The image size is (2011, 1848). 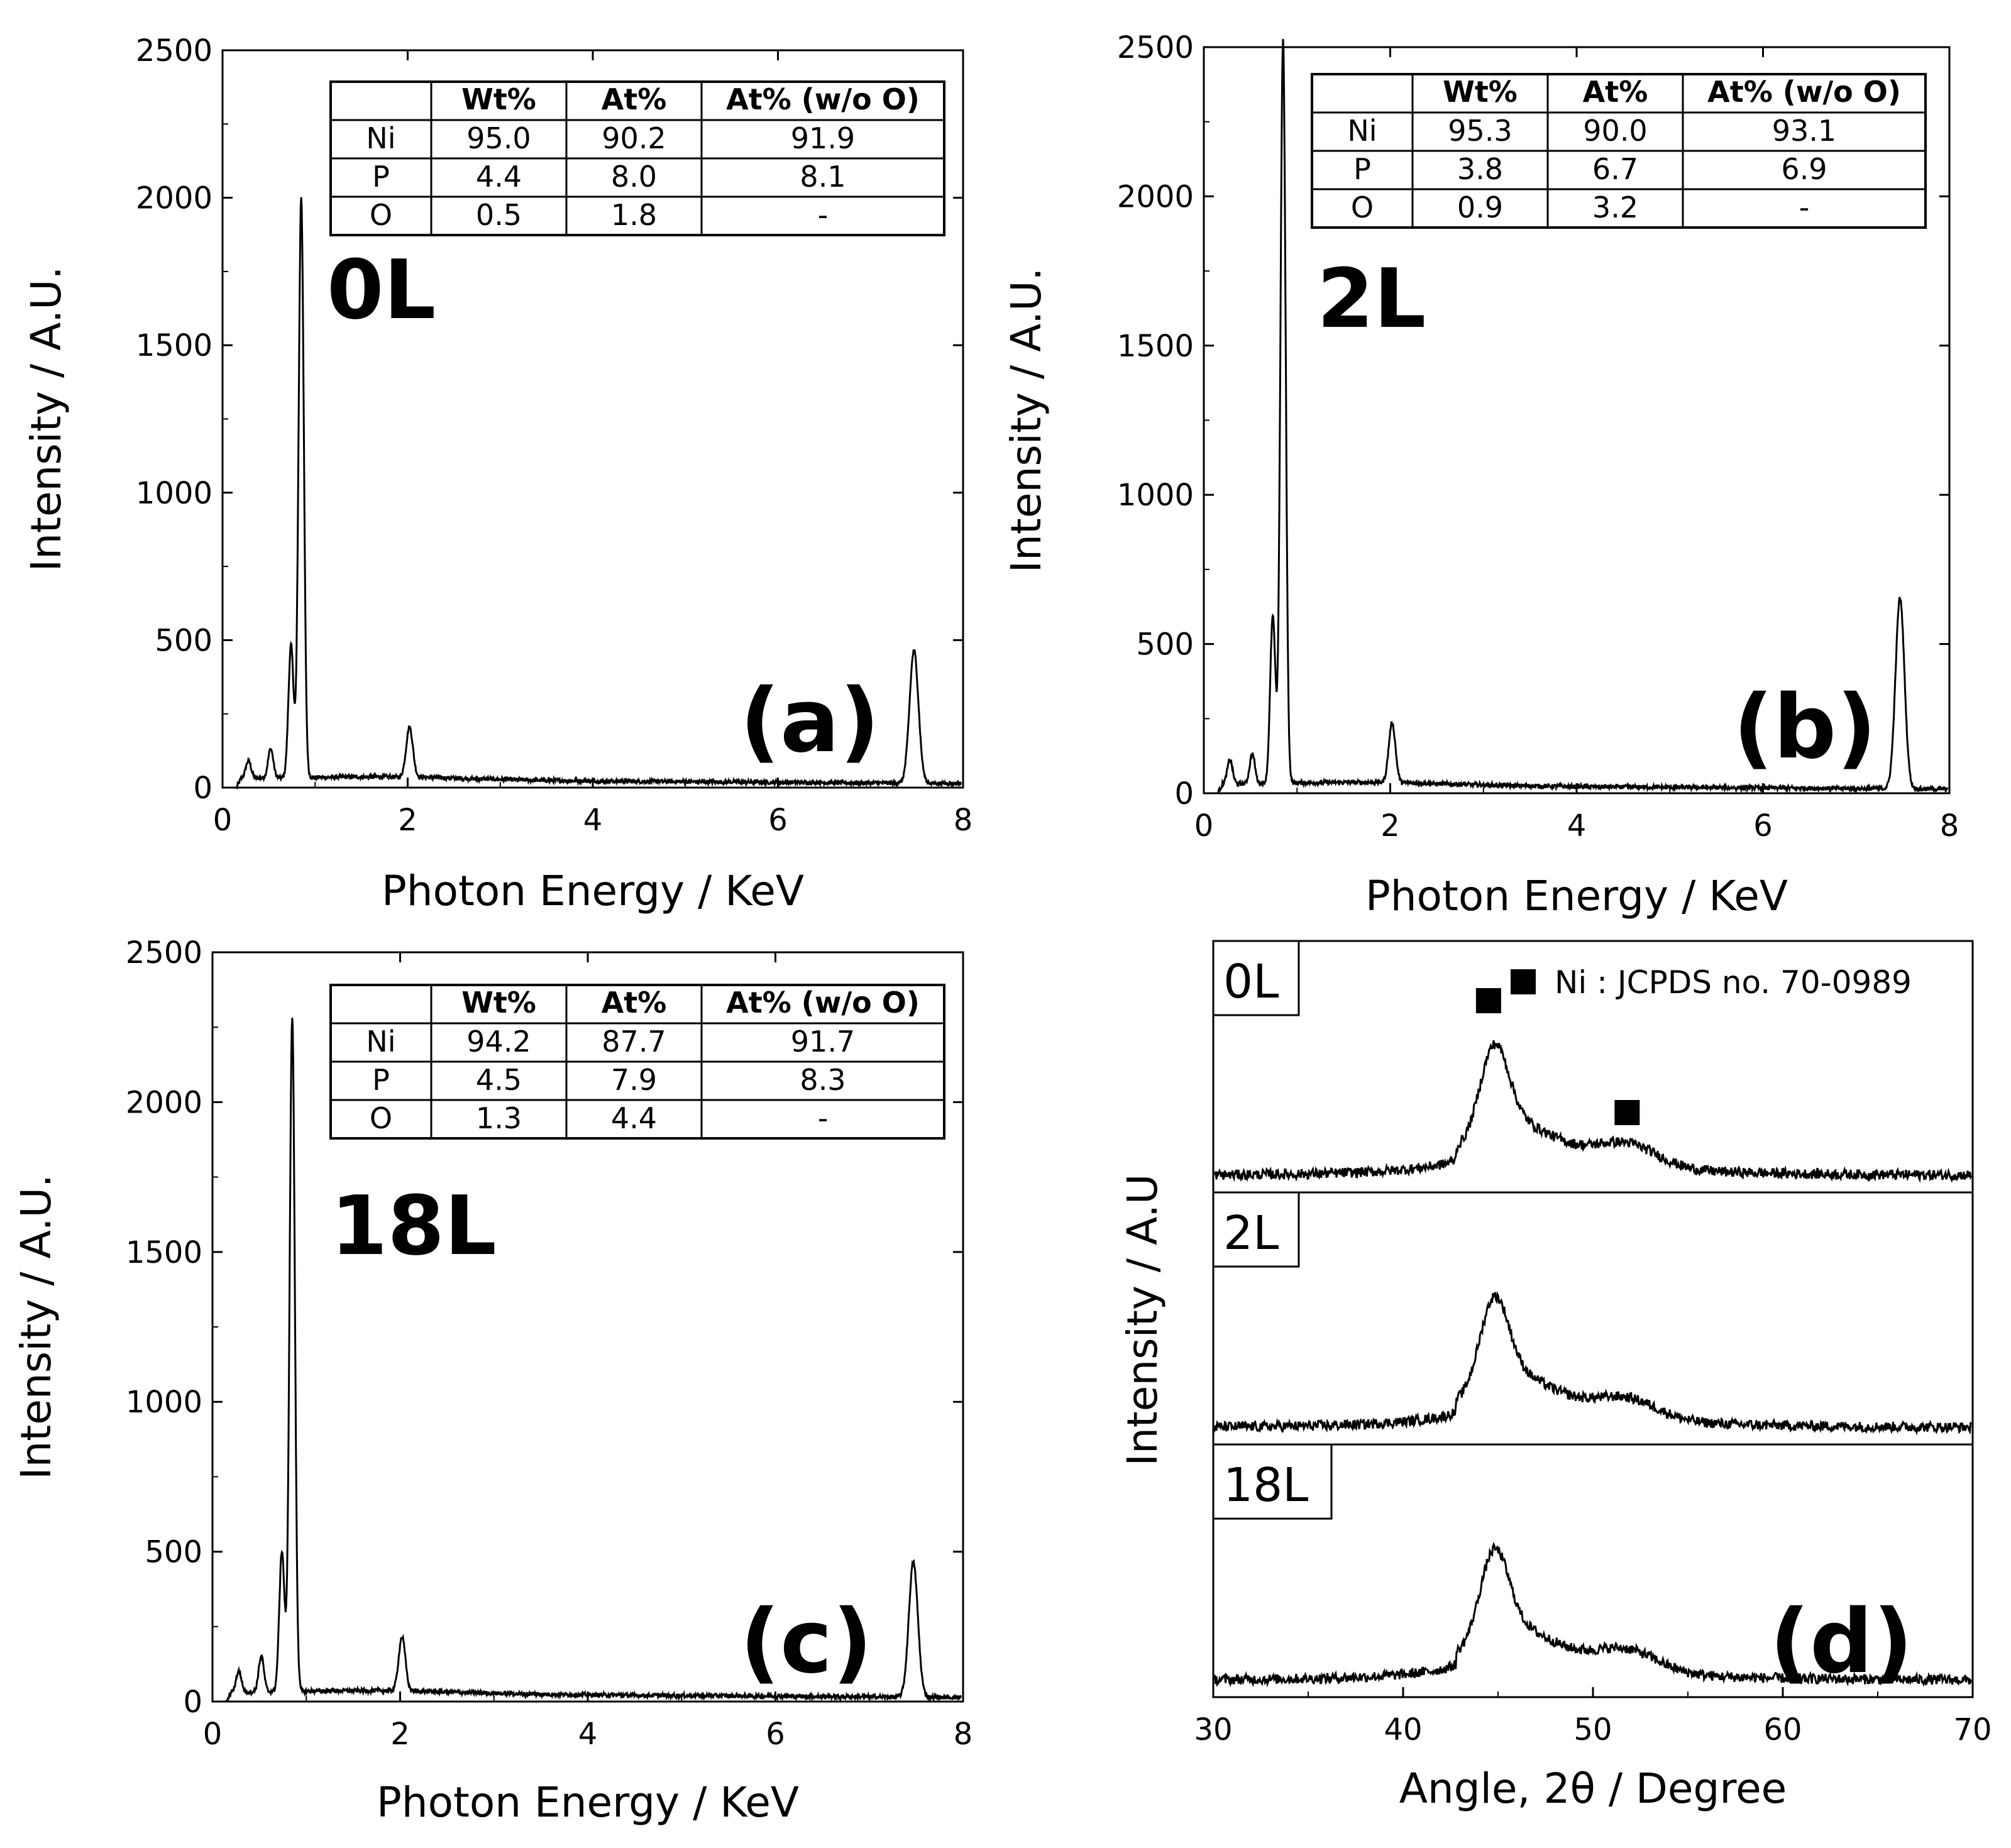 I want to click on table-cell: 8.3, so click(x=823, y=1080).